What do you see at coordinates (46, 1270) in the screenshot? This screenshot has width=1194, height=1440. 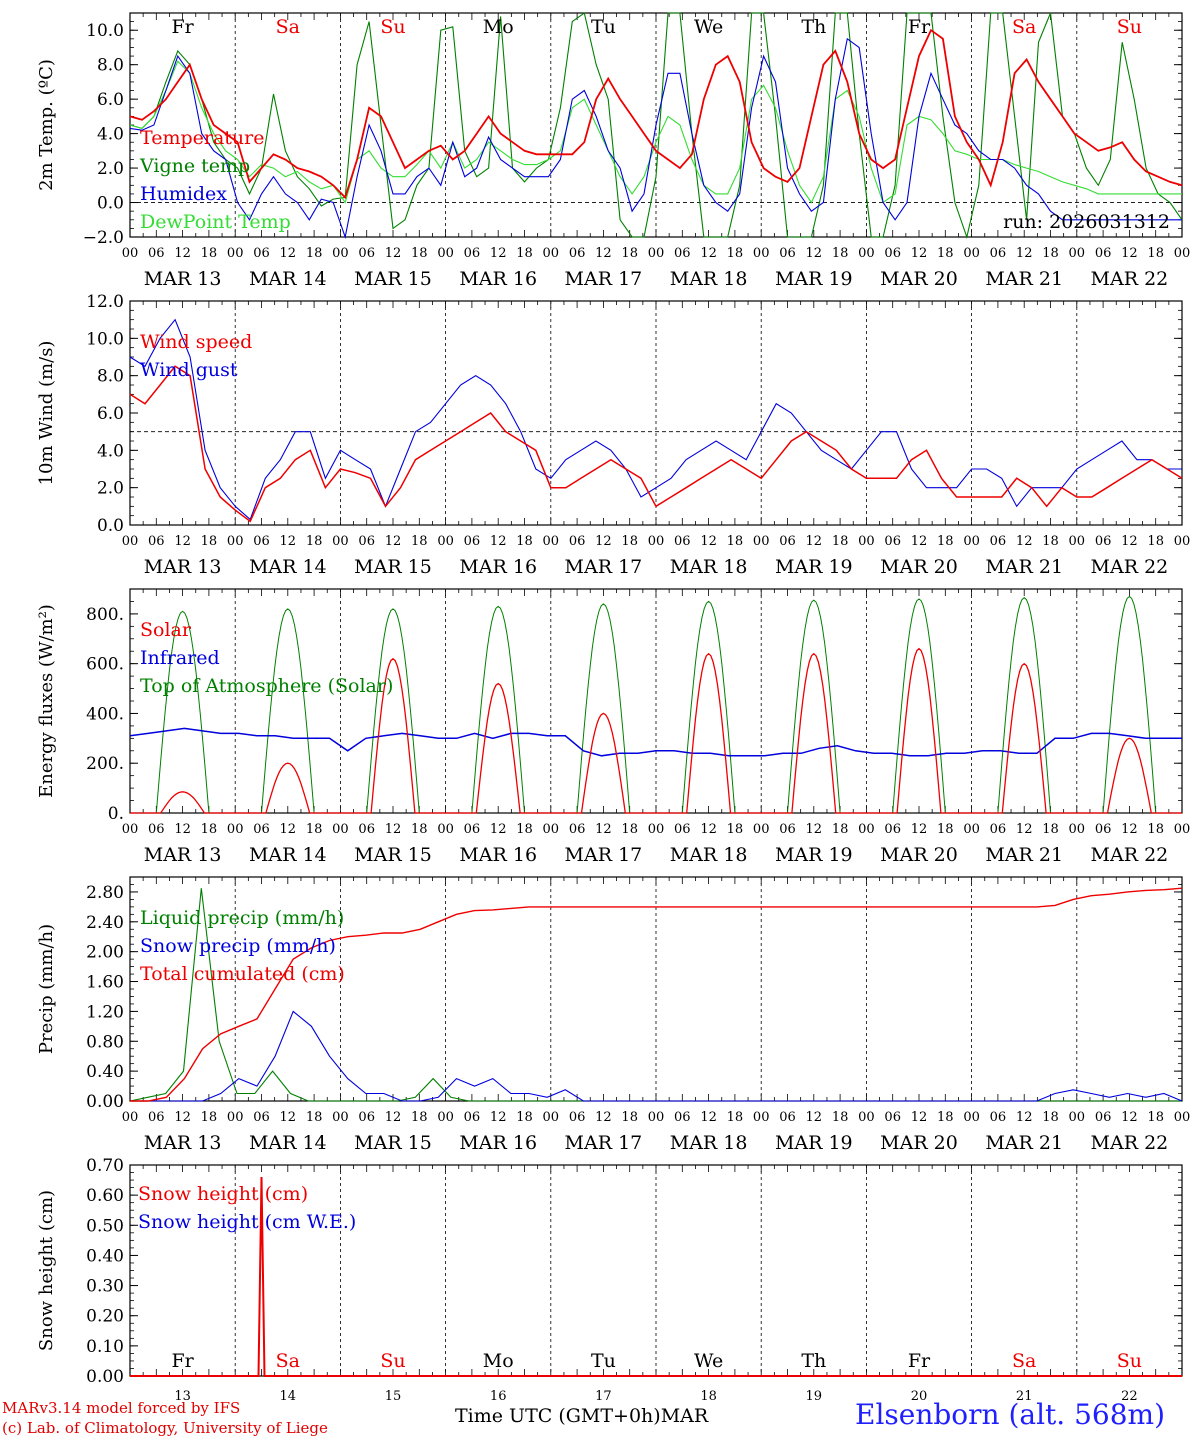 I see `y-axis-label: Snow height (cm)` at bounding box center [46, 1270].